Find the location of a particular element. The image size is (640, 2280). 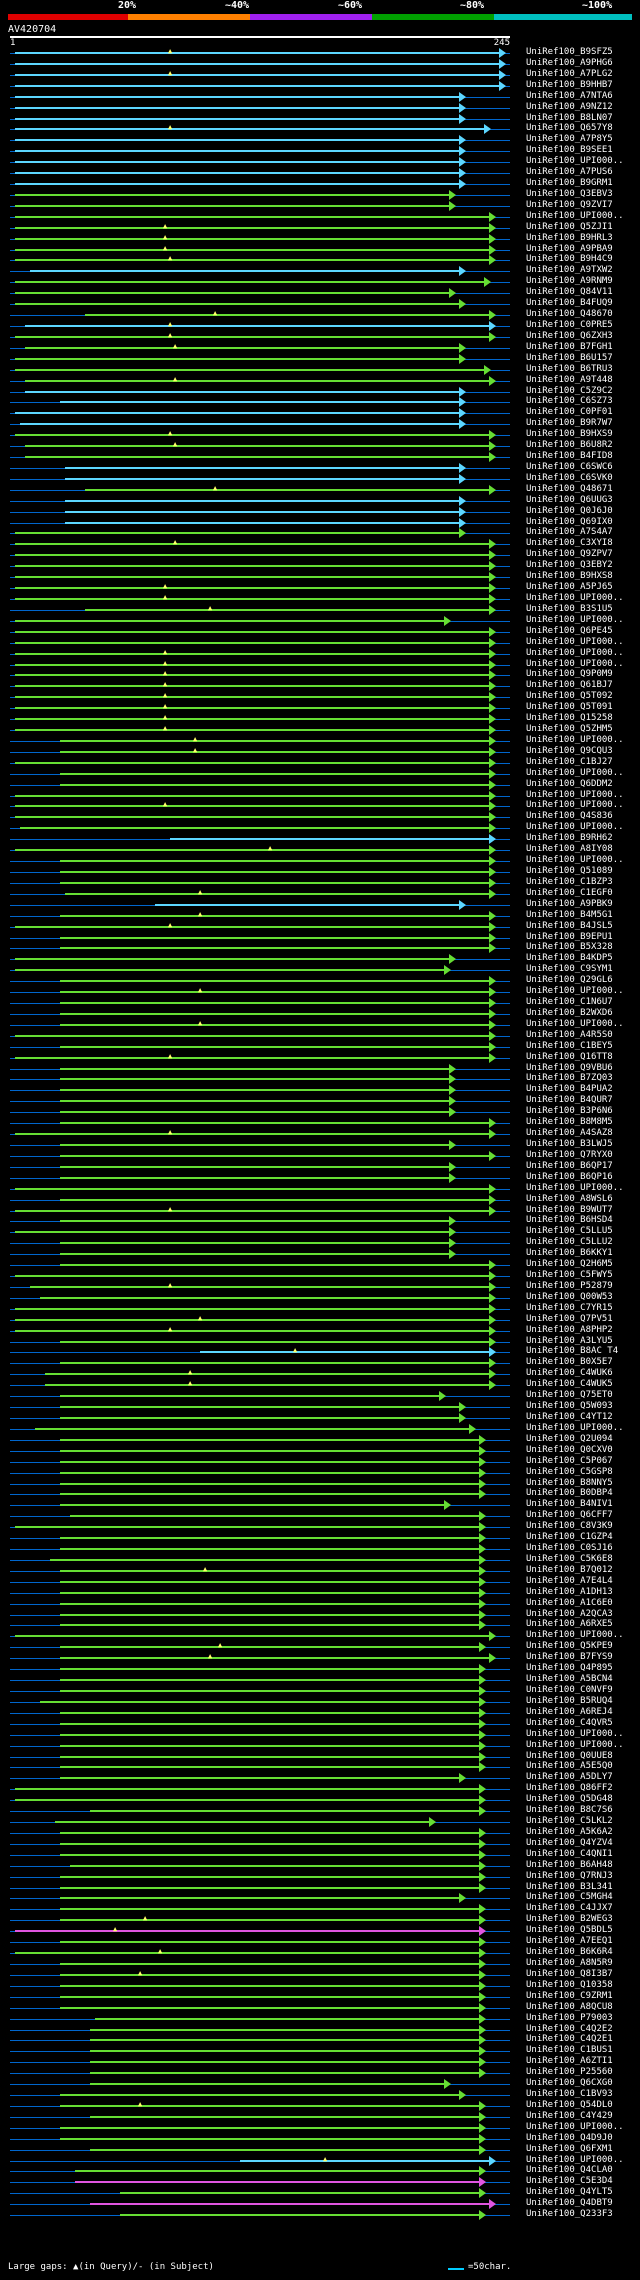

hit-label-link: UniRef100_Q4P895 is located at coordinates (569, 1668).